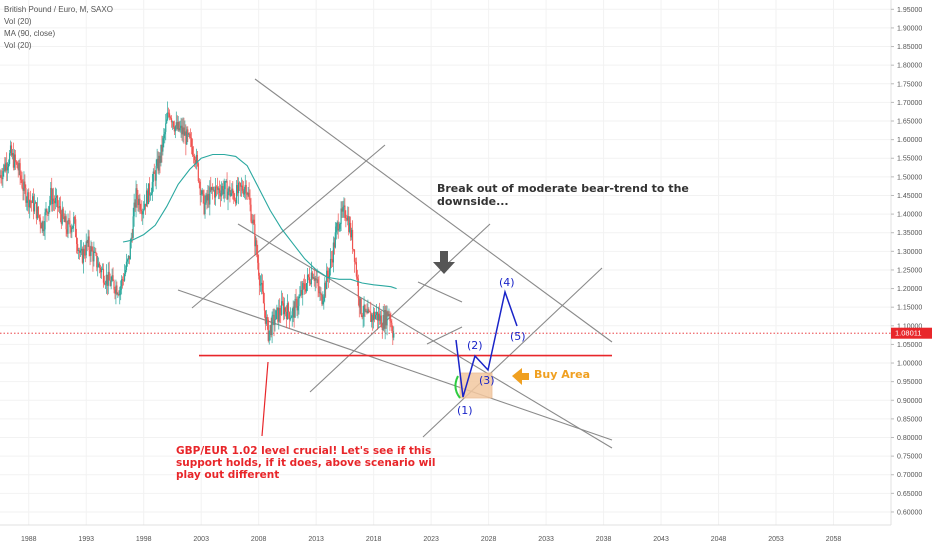 The height and width of the screenshot is (550, 932). I want to click on ma-90-line, so click(259, 221).